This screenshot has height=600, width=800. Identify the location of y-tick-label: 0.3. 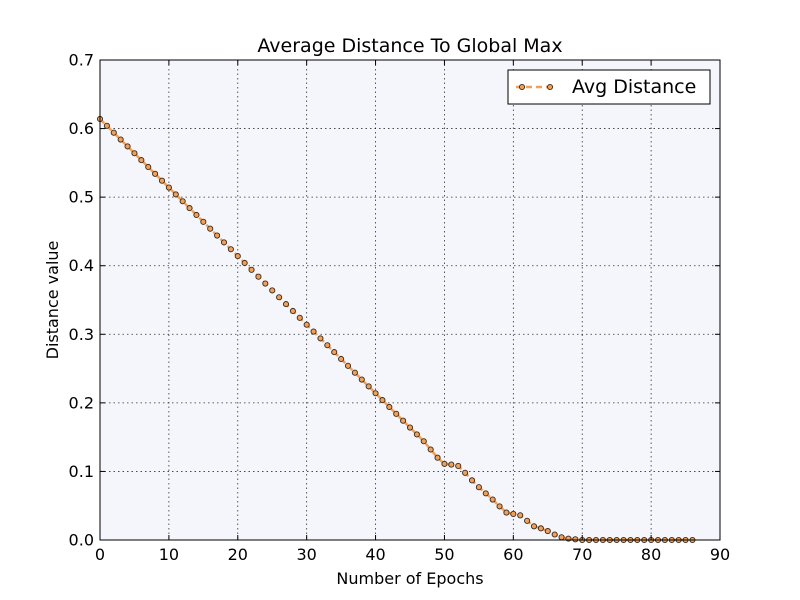
(81, 334).